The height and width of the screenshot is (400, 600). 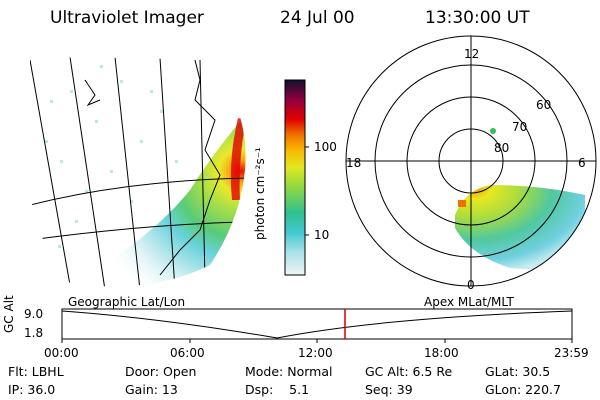 What do you see at coordinates (127, 18) in the screenshot?
I see `app-title: Ultraviolet Imager` at bounding box center [127, 18].